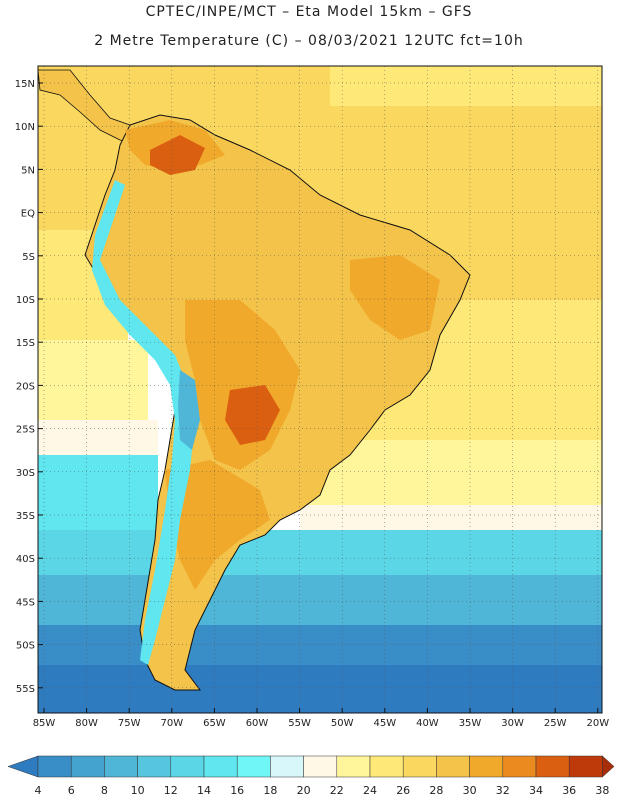 The height and width of the screenshot is (800, 618). I want to click on lon-label: 20W, so click(597, 723).